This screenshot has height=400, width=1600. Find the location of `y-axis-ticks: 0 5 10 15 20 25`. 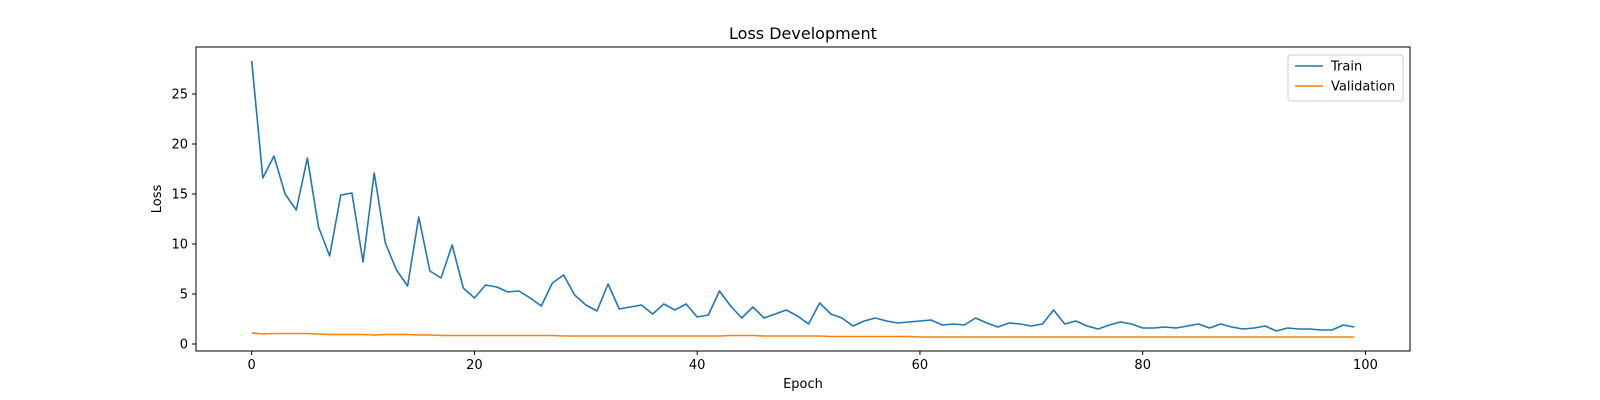

y-axis-ticks: 0 5 10 15 20 25 is located at coordinates (183, 220).